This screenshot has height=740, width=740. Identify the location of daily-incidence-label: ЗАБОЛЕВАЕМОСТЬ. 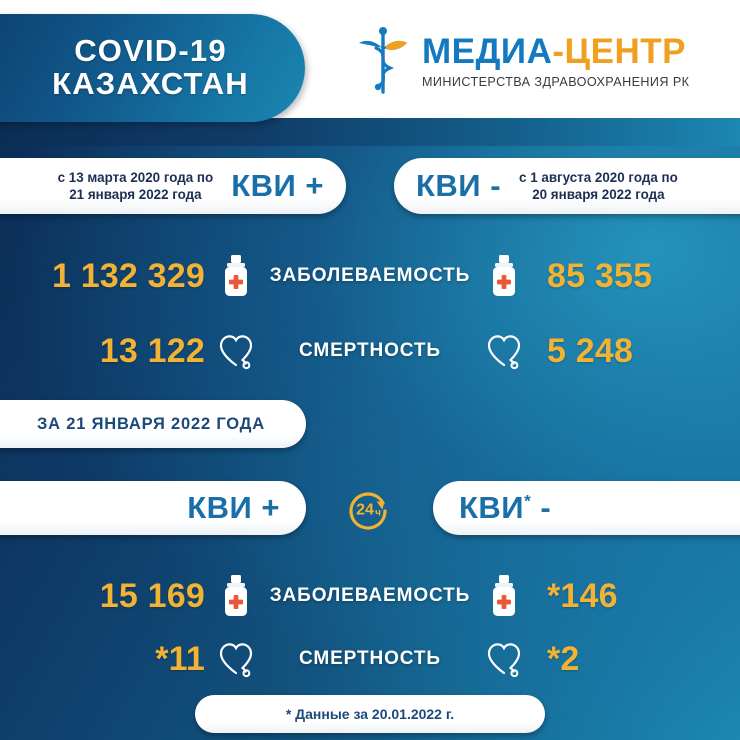
(370, 595).